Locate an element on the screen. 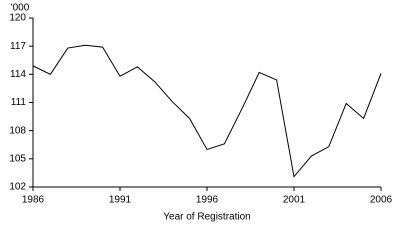 This screenshot has height=240, width=397. y-unit-label: '000 is located at coordinates (20, 8).